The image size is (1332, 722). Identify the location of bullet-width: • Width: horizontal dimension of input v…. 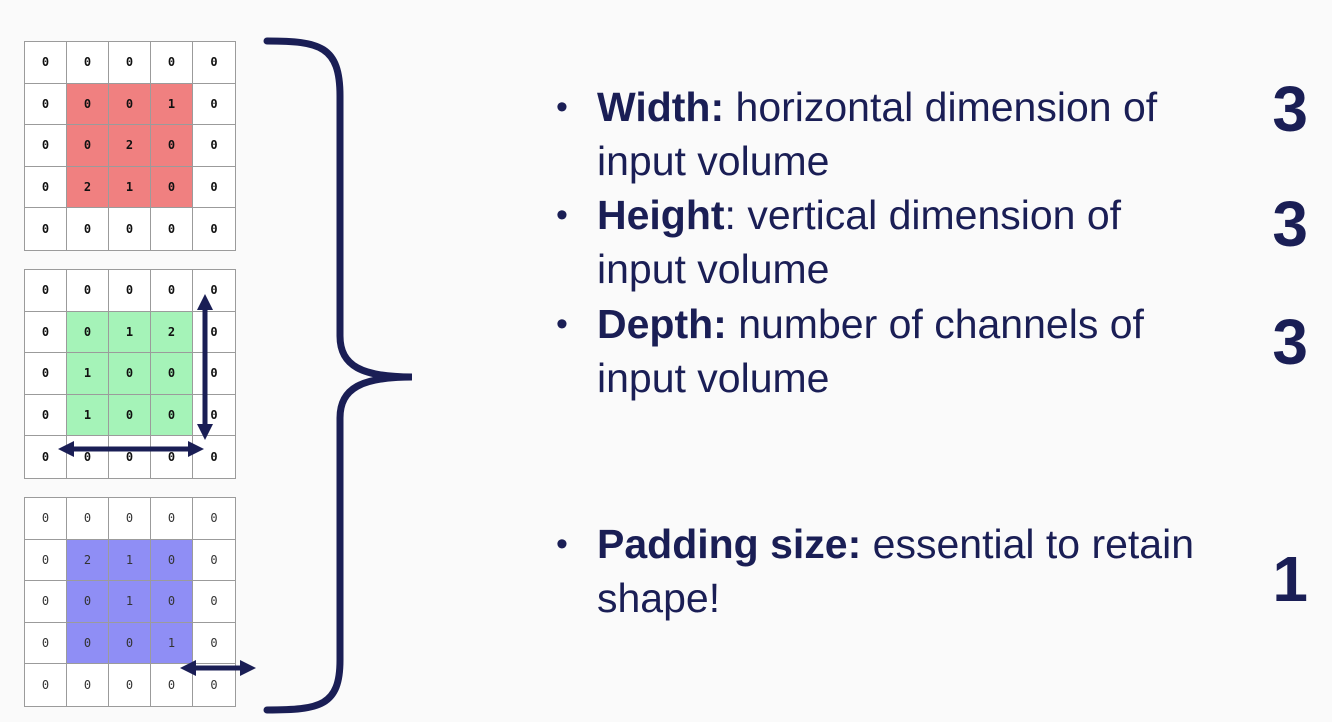
(876, 134).